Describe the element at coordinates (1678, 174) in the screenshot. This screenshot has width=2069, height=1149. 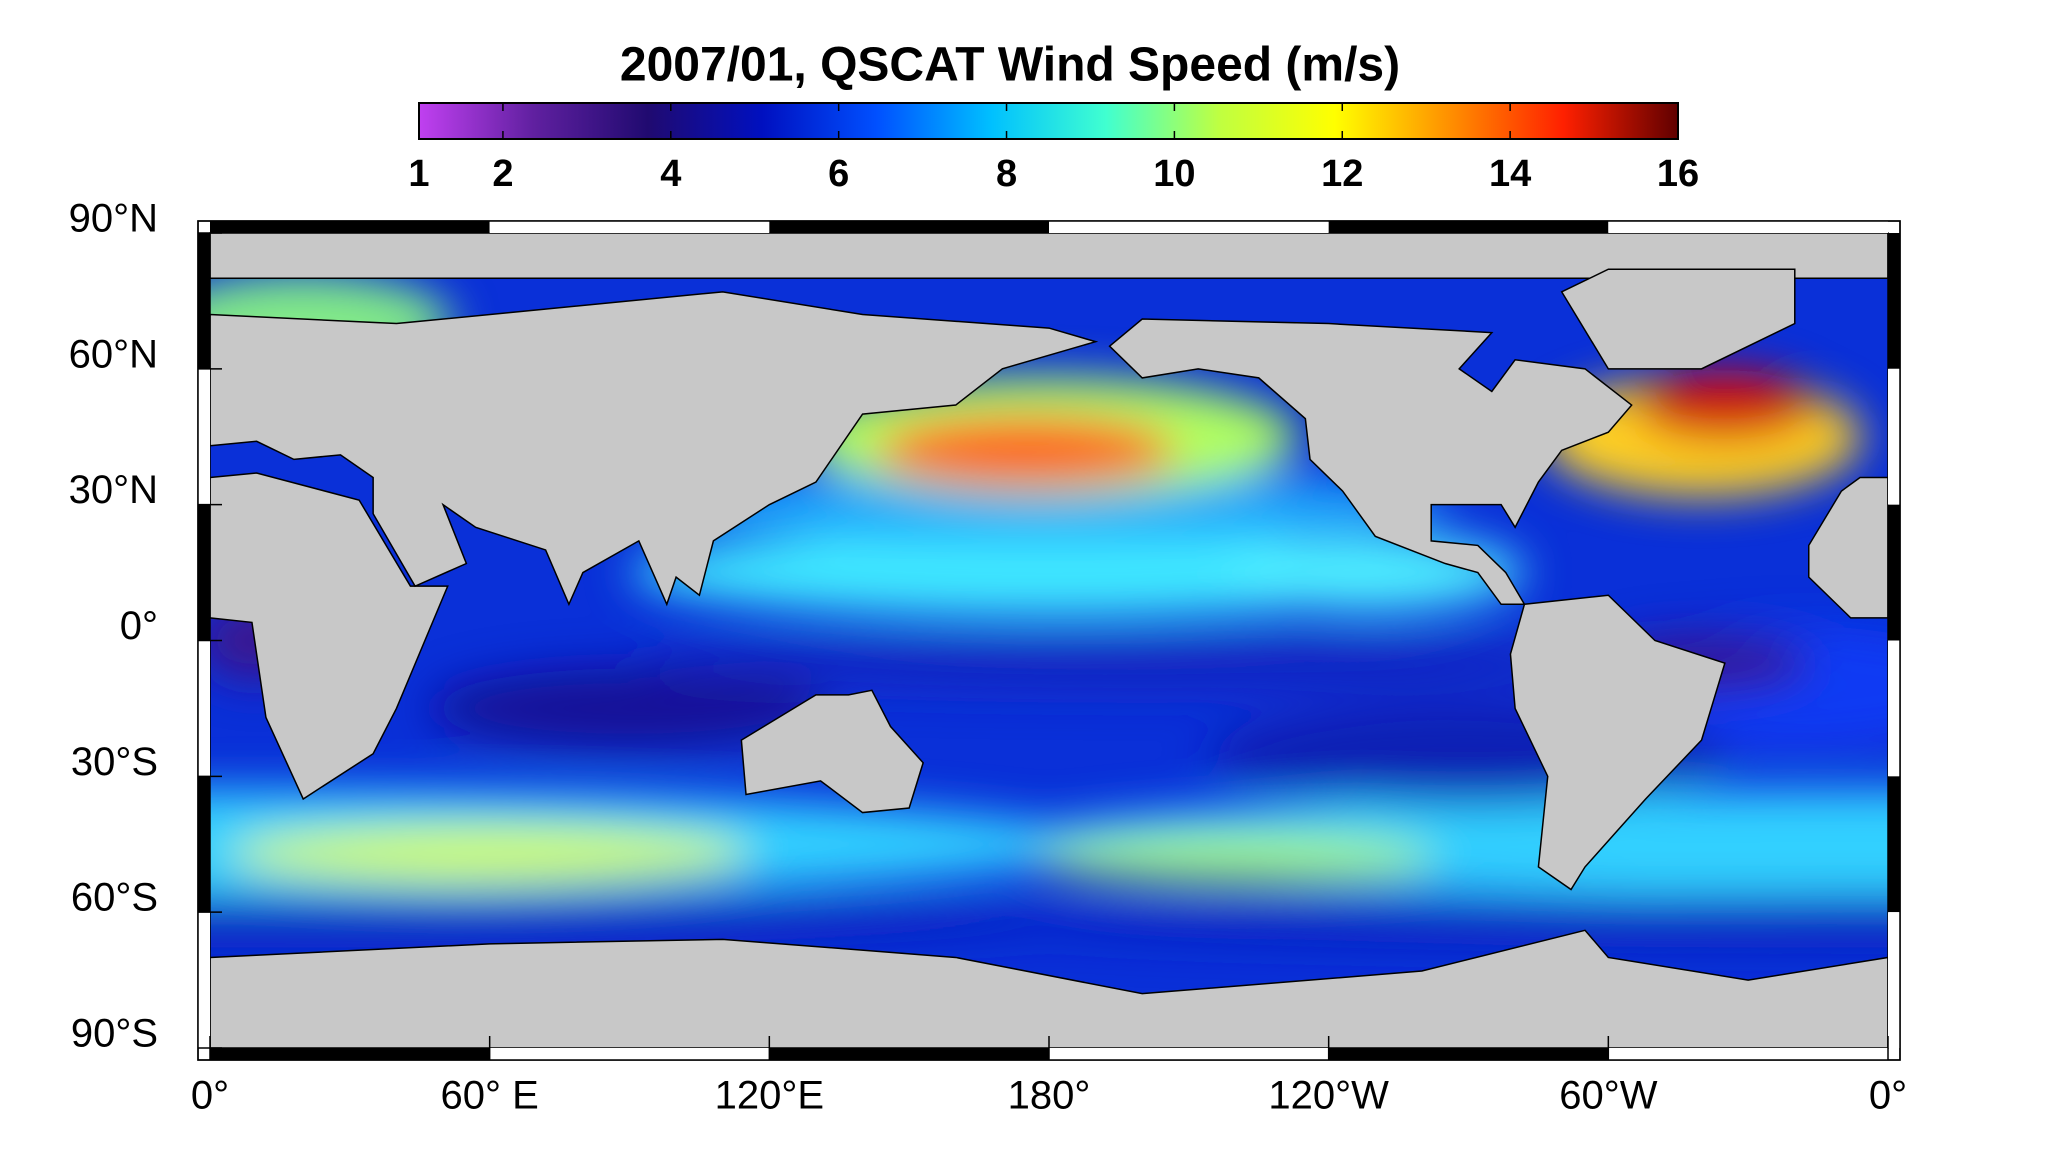
I see `colorbar-tick-label: 16` at that location.